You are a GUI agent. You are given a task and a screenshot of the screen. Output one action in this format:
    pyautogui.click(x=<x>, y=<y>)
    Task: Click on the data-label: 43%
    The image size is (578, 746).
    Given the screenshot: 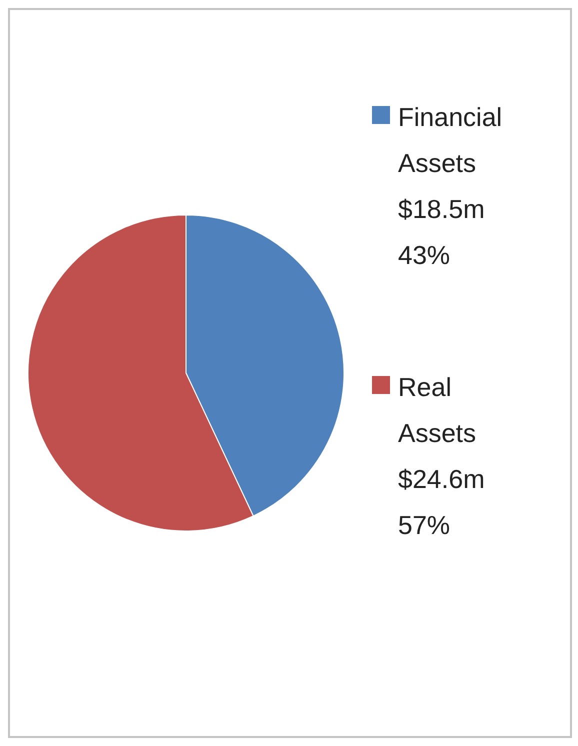 What is the action you would take?
    pyautogui.click(x=425, y=255)
    